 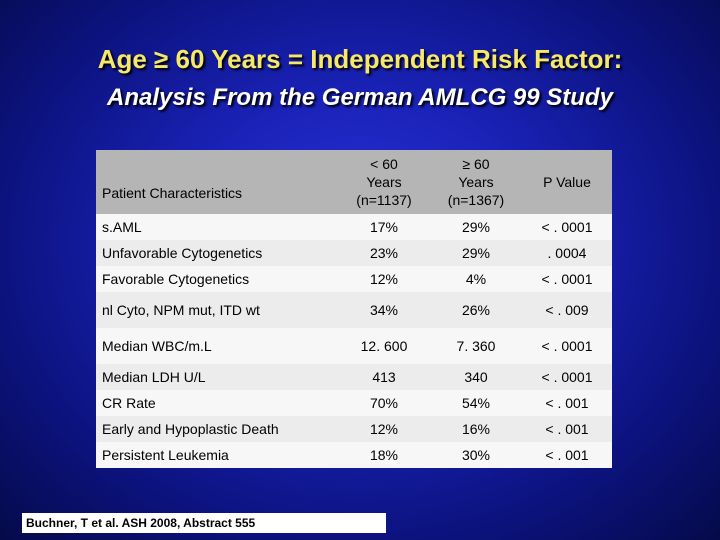 I want to click on cell-over-60: 26%, so click(x=476, y=310).